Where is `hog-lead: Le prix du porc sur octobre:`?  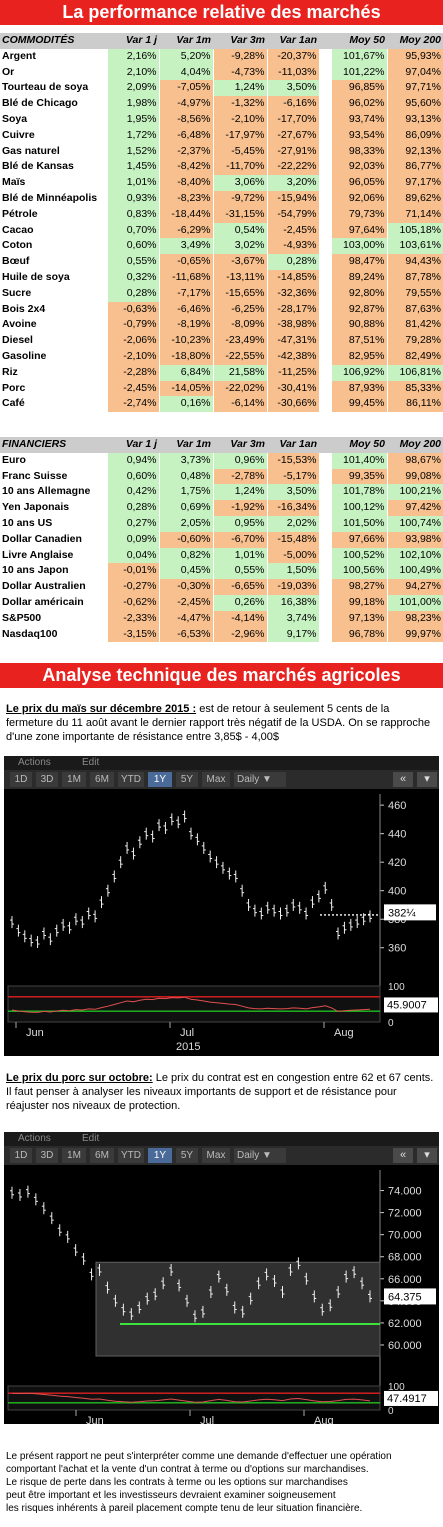 hog-lead: Le prix du porc sur octobre: is located at coordinates (79, 1078).